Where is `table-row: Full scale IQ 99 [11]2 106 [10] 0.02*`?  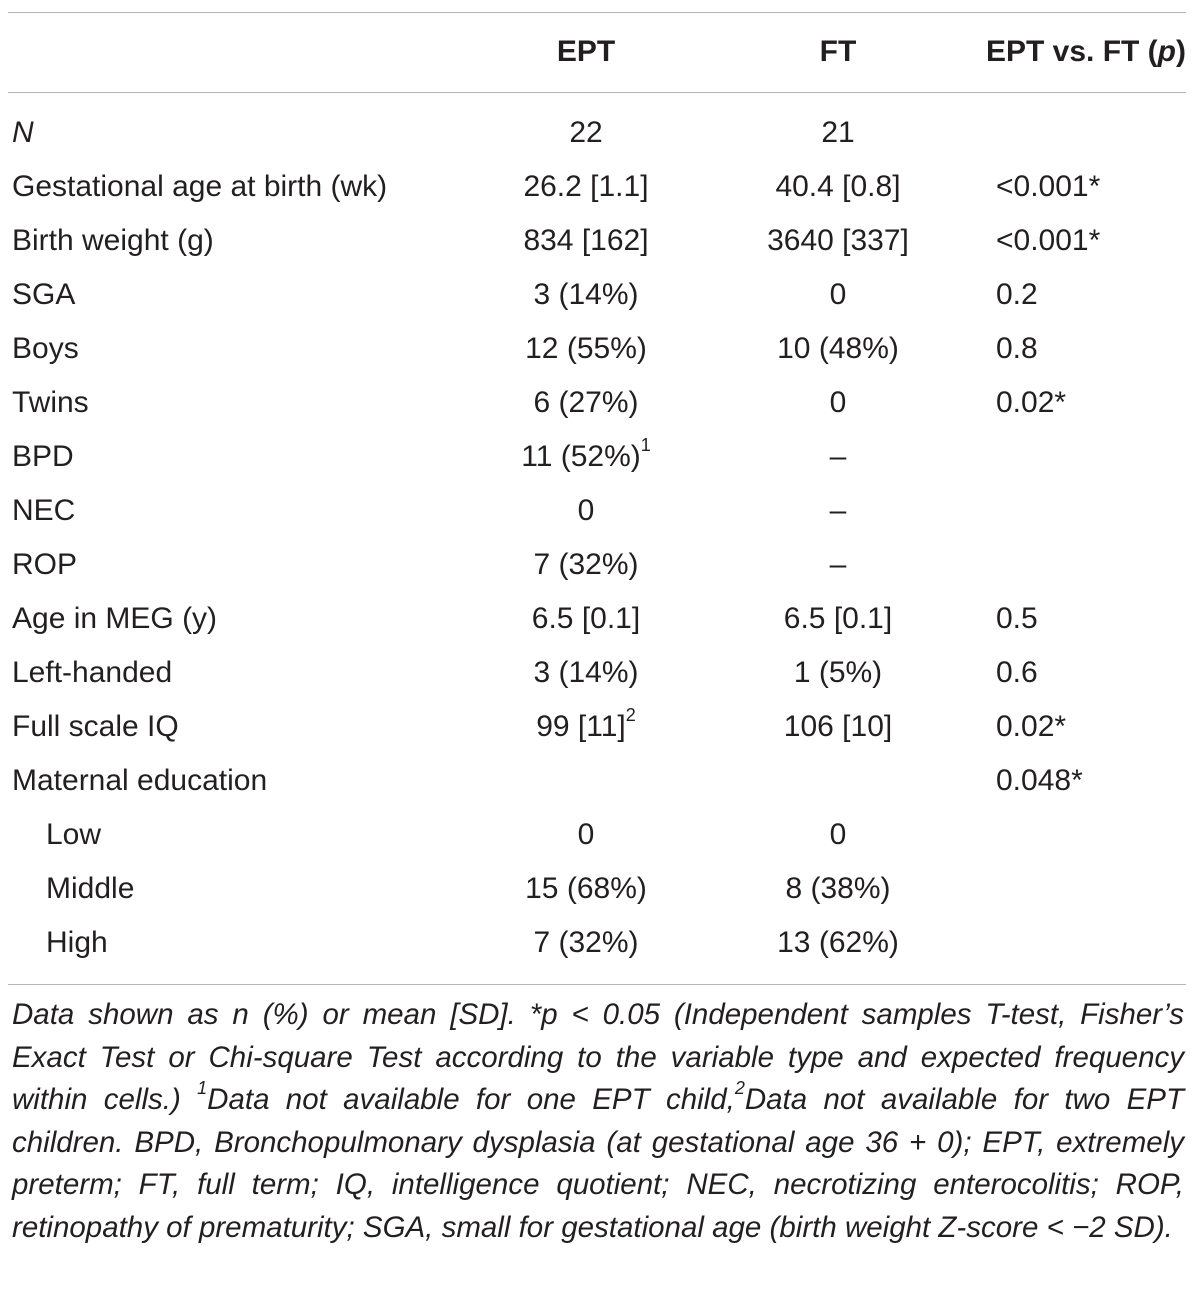 table-row: Full scale IQ 99 [11]2 106 [10] 0.02* is located at coordinates (600, 727).